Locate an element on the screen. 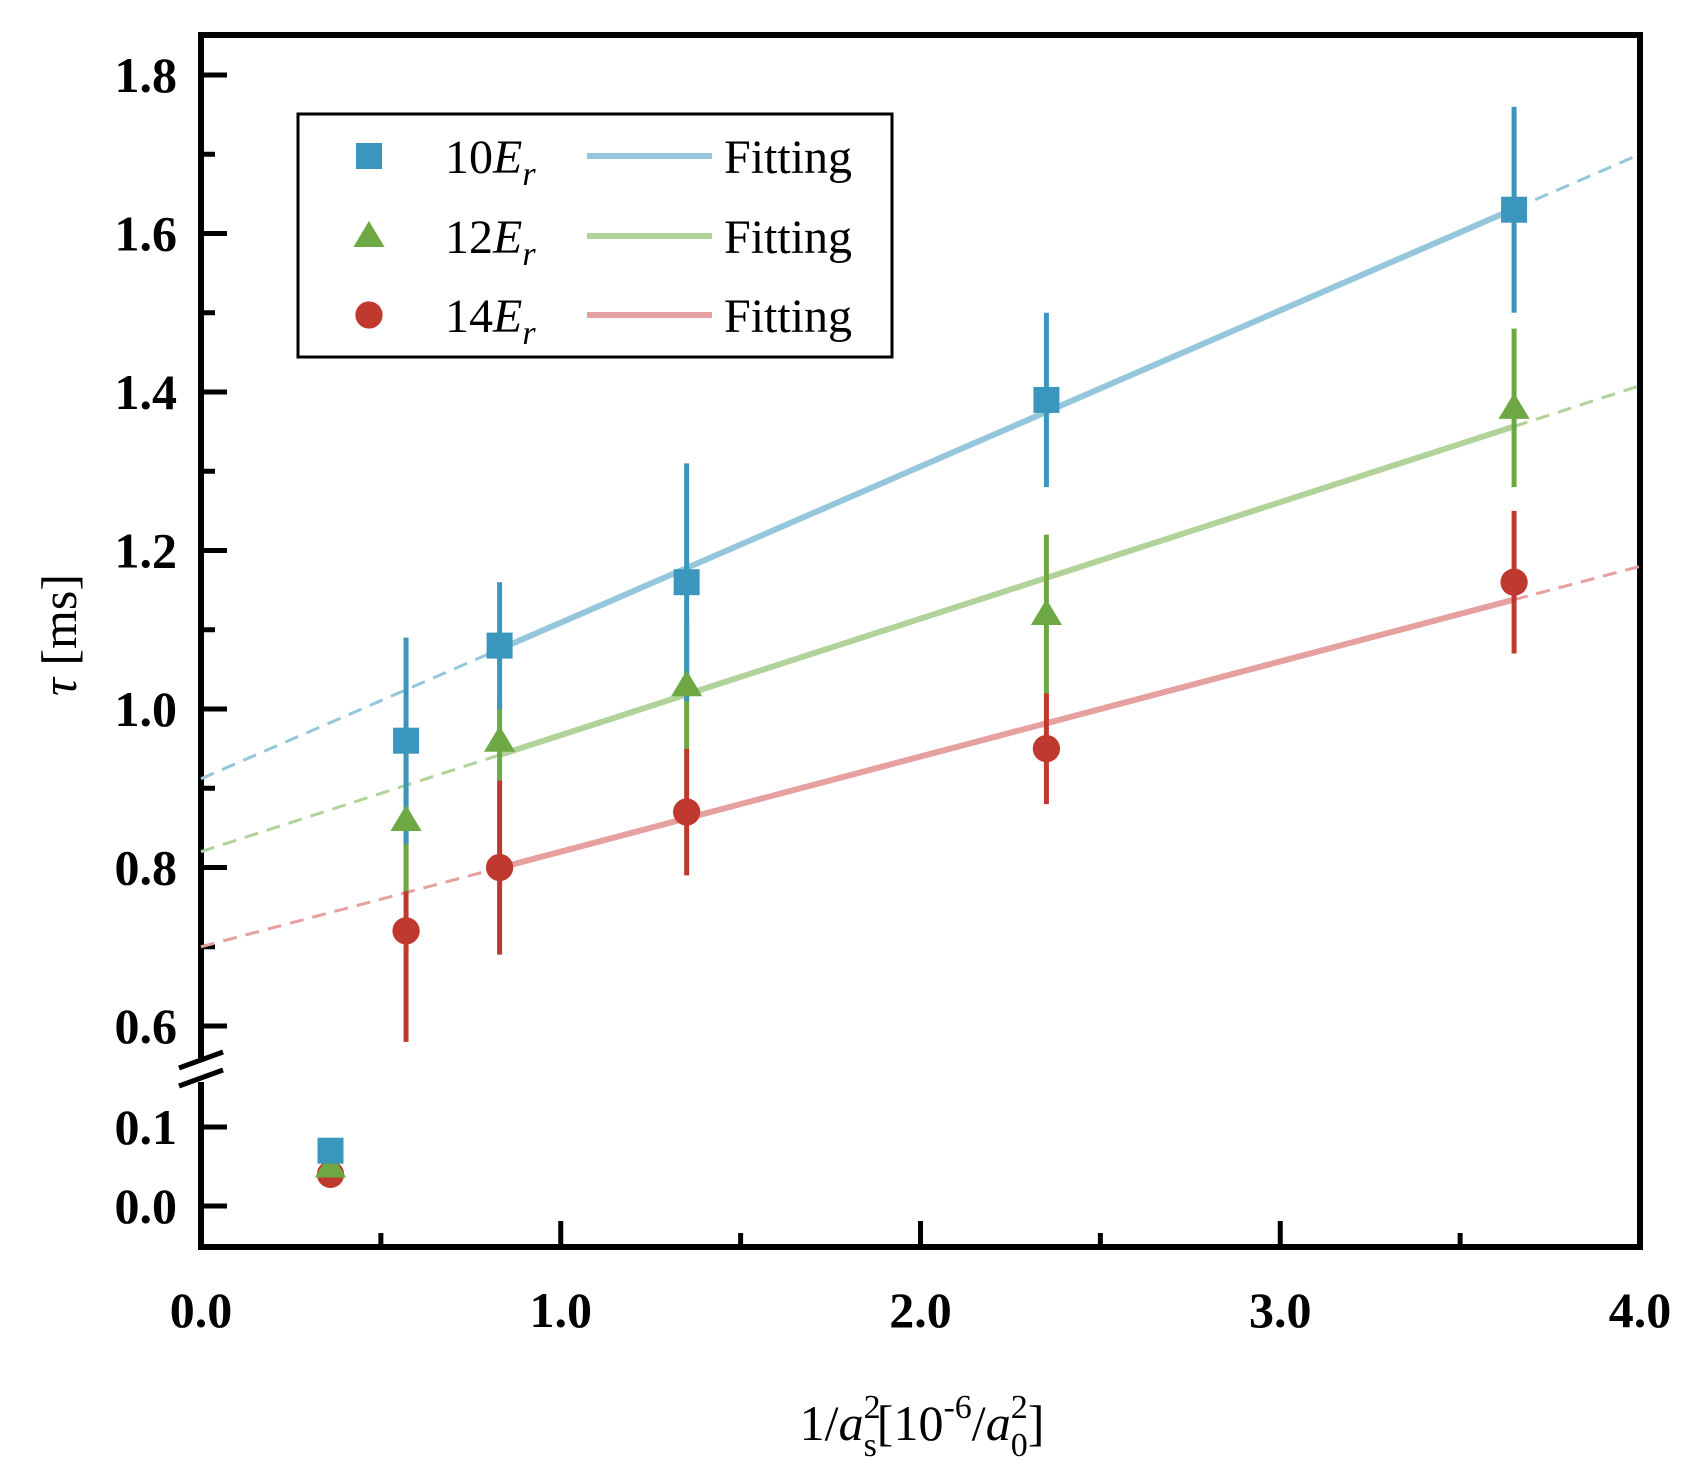  y-tick-label: 0.1 is located at coordinates (146, 1127).